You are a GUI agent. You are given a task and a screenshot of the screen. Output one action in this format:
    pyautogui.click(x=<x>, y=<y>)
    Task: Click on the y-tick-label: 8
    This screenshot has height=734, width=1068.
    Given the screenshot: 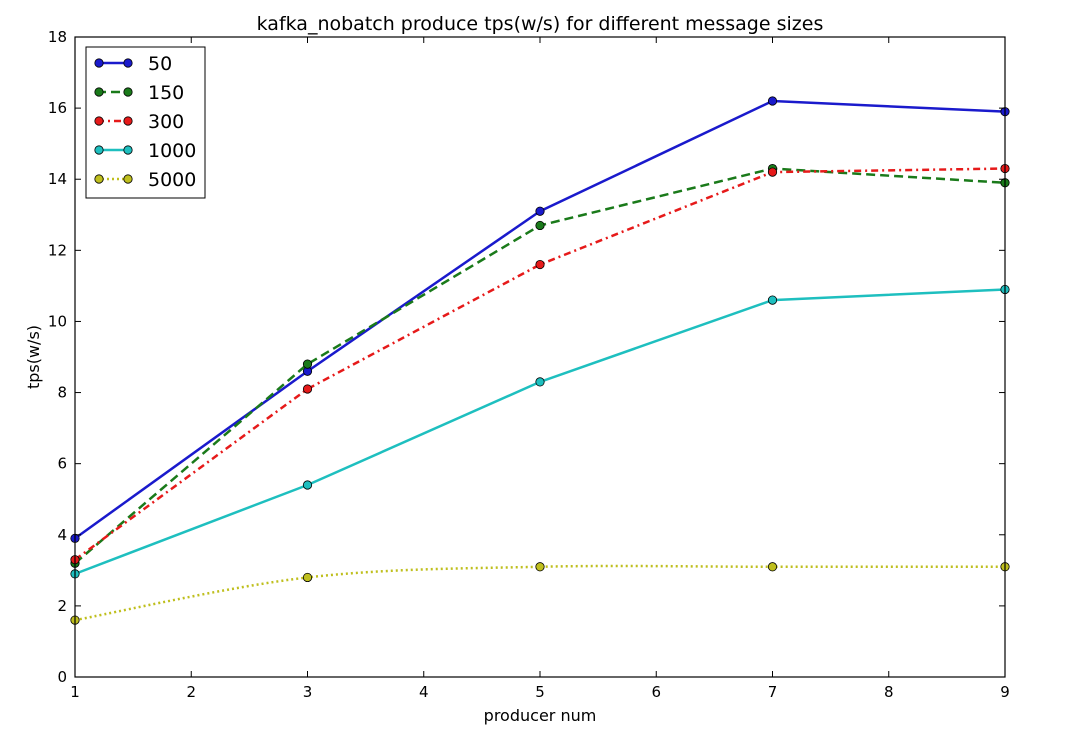 What is the action you would take?
    pyautogui.click(x=62, y=393)
    